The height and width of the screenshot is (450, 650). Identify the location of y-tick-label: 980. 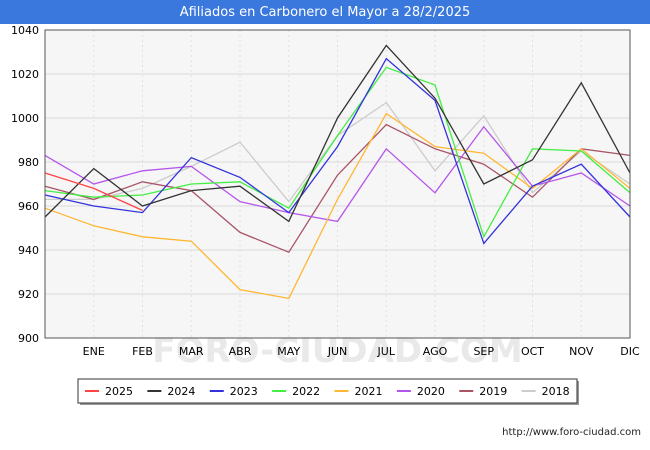
(28, 162).